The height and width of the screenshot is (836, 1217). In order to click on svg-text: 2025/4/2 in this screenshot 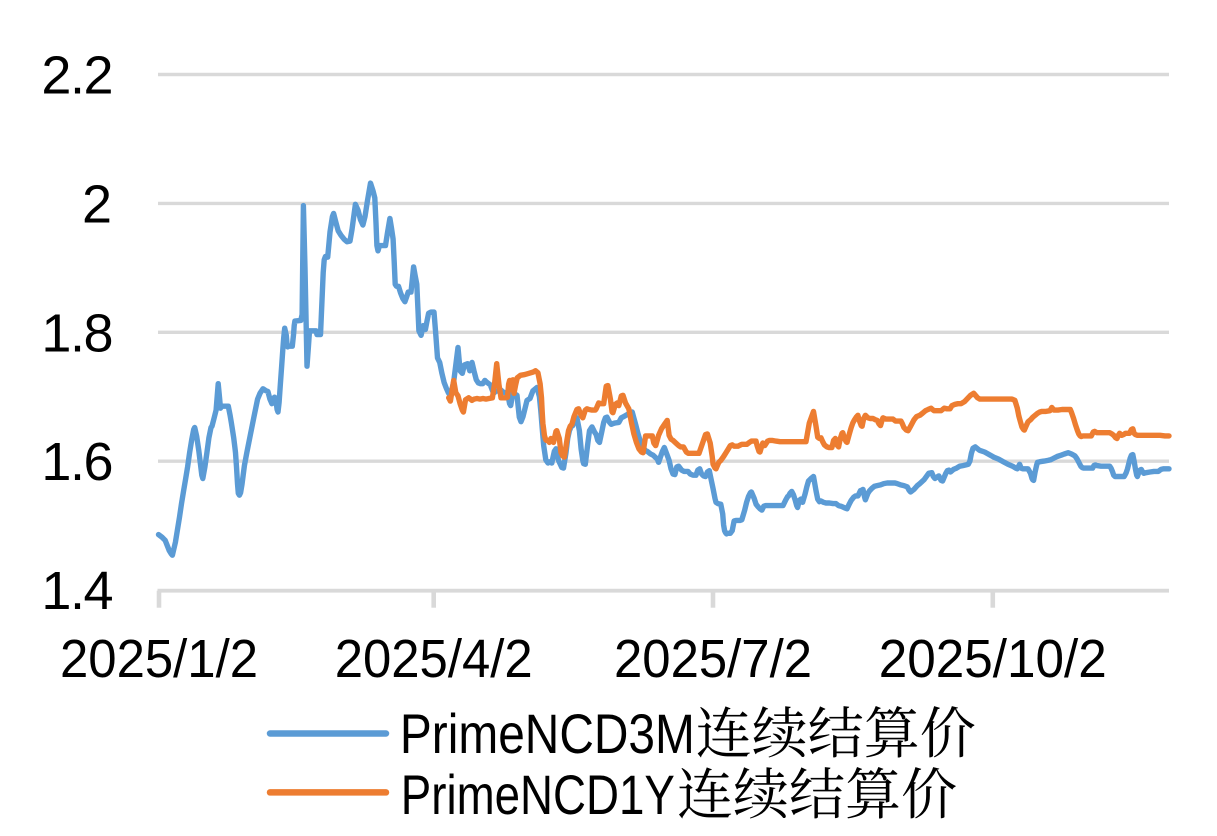, I will do `click(434, 659)`.